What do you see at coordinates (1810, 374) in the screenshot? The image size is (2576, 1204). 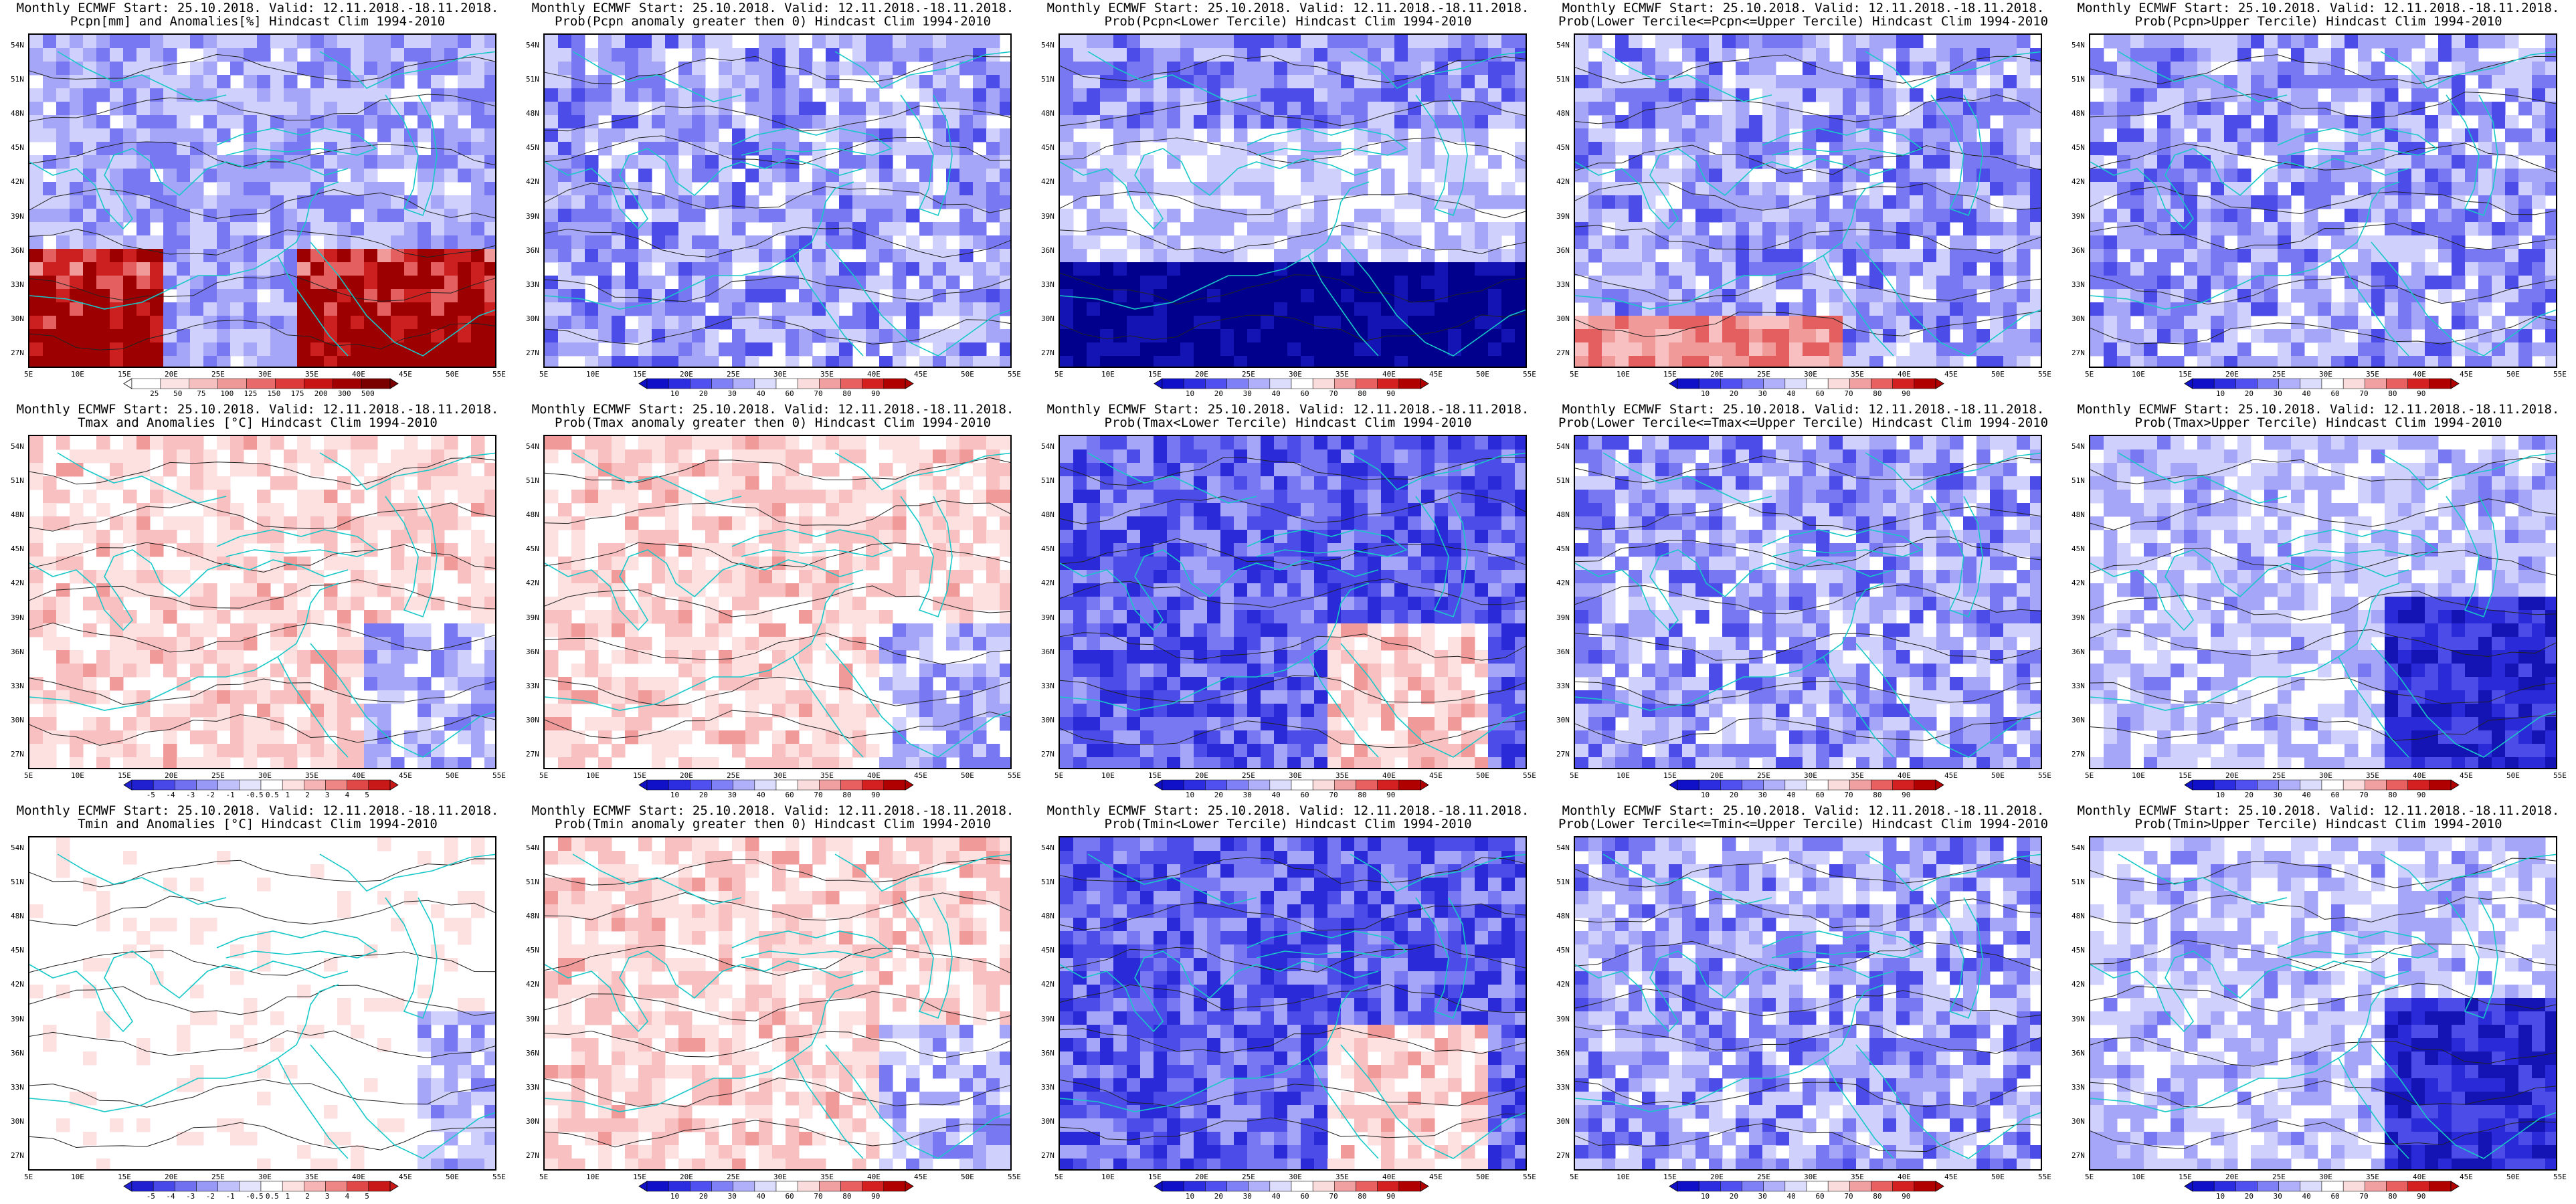 I see `lon-tick-label: 30E` at bounding box center [1810, 374].